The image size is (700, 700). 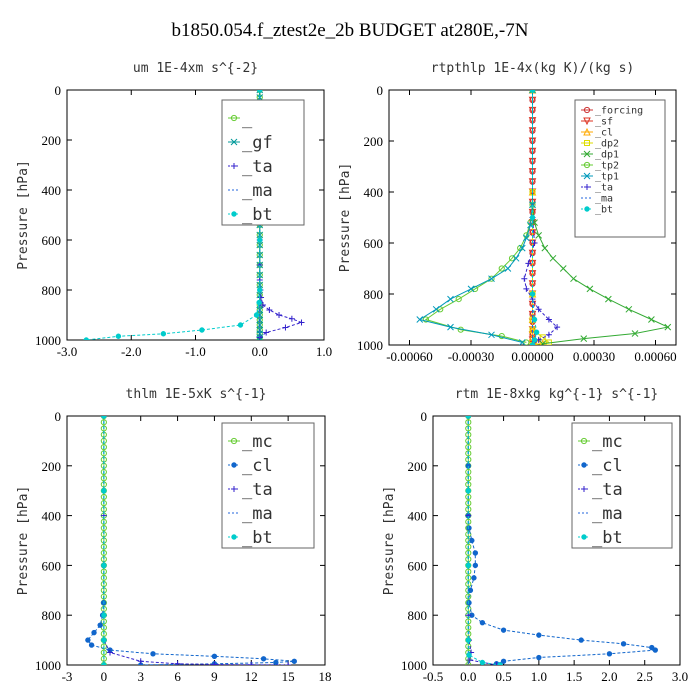 I want to click on x-tick-label: 15, so click(x=288, y=676).